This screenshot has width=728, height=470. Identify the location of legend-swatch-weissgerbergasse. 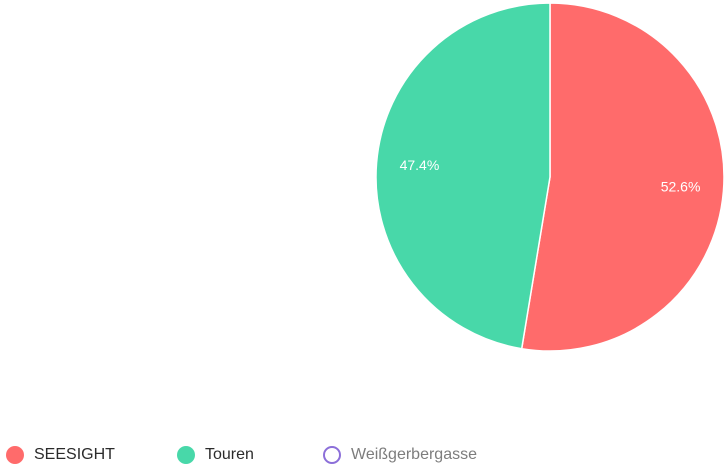
(332, 455).